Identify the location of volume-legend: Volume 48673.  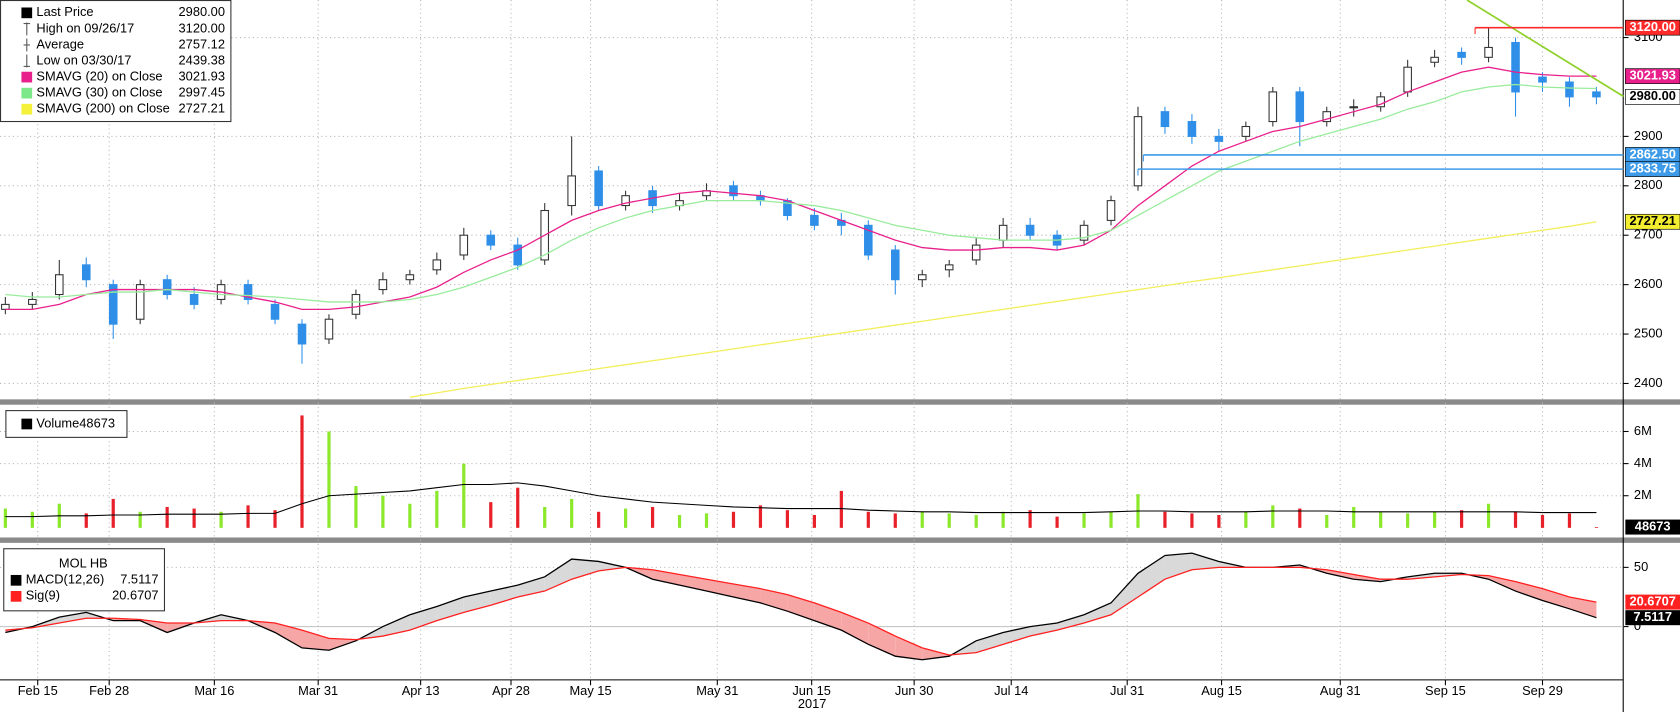
(66, 424).